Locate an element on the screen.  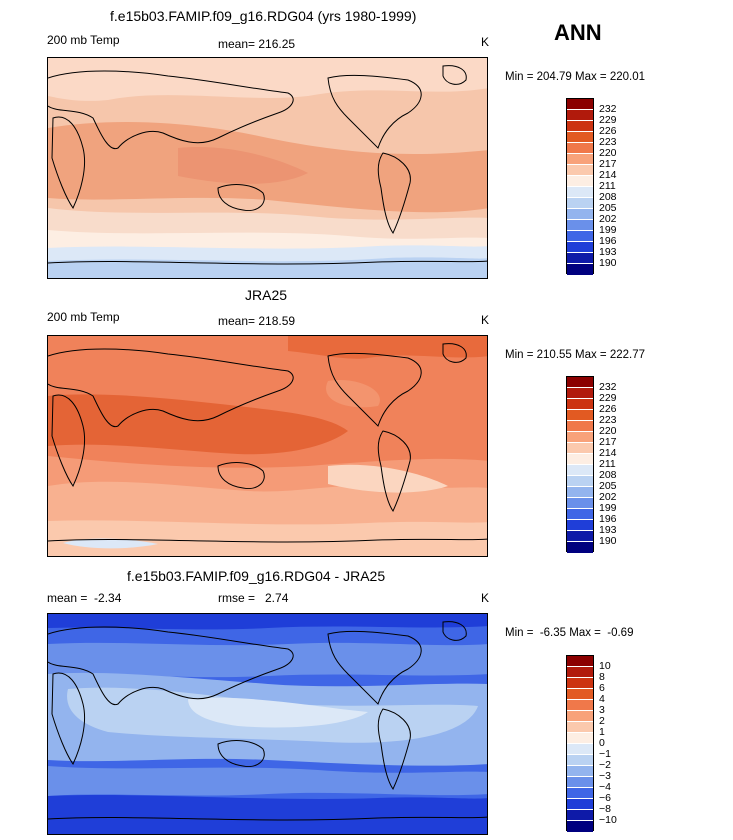
colorbar-label: −8 is located at coordinates (605, 809).